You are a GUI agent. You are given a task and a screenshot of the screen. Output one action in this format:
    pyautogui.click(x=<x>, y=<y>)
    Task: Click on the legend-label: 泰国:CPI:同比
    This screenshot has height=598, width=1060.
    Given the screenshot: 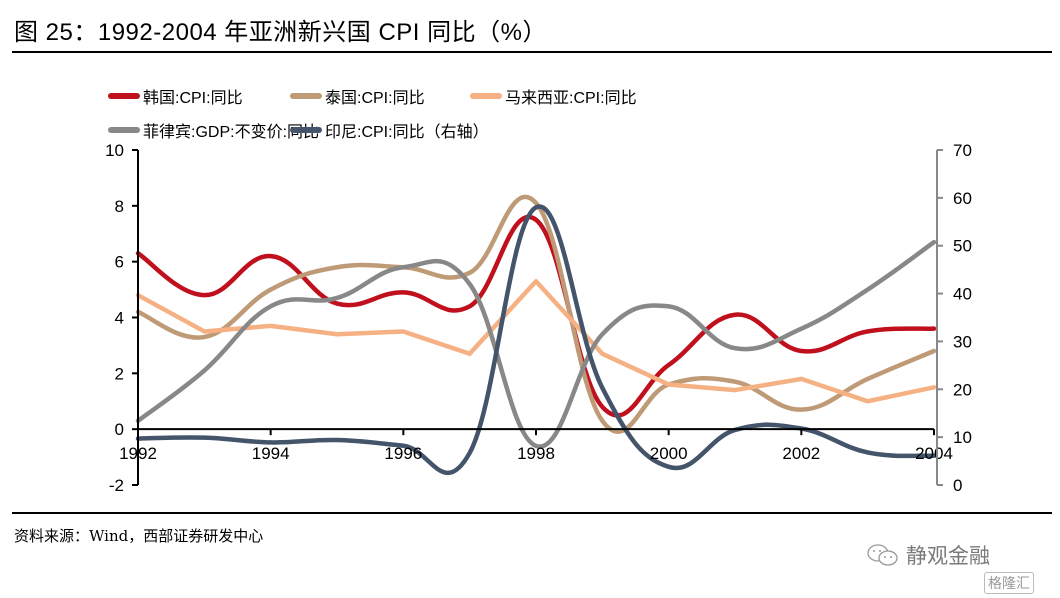 What is the action you would take?
    pyautogui.click(x=375, y=98)
    